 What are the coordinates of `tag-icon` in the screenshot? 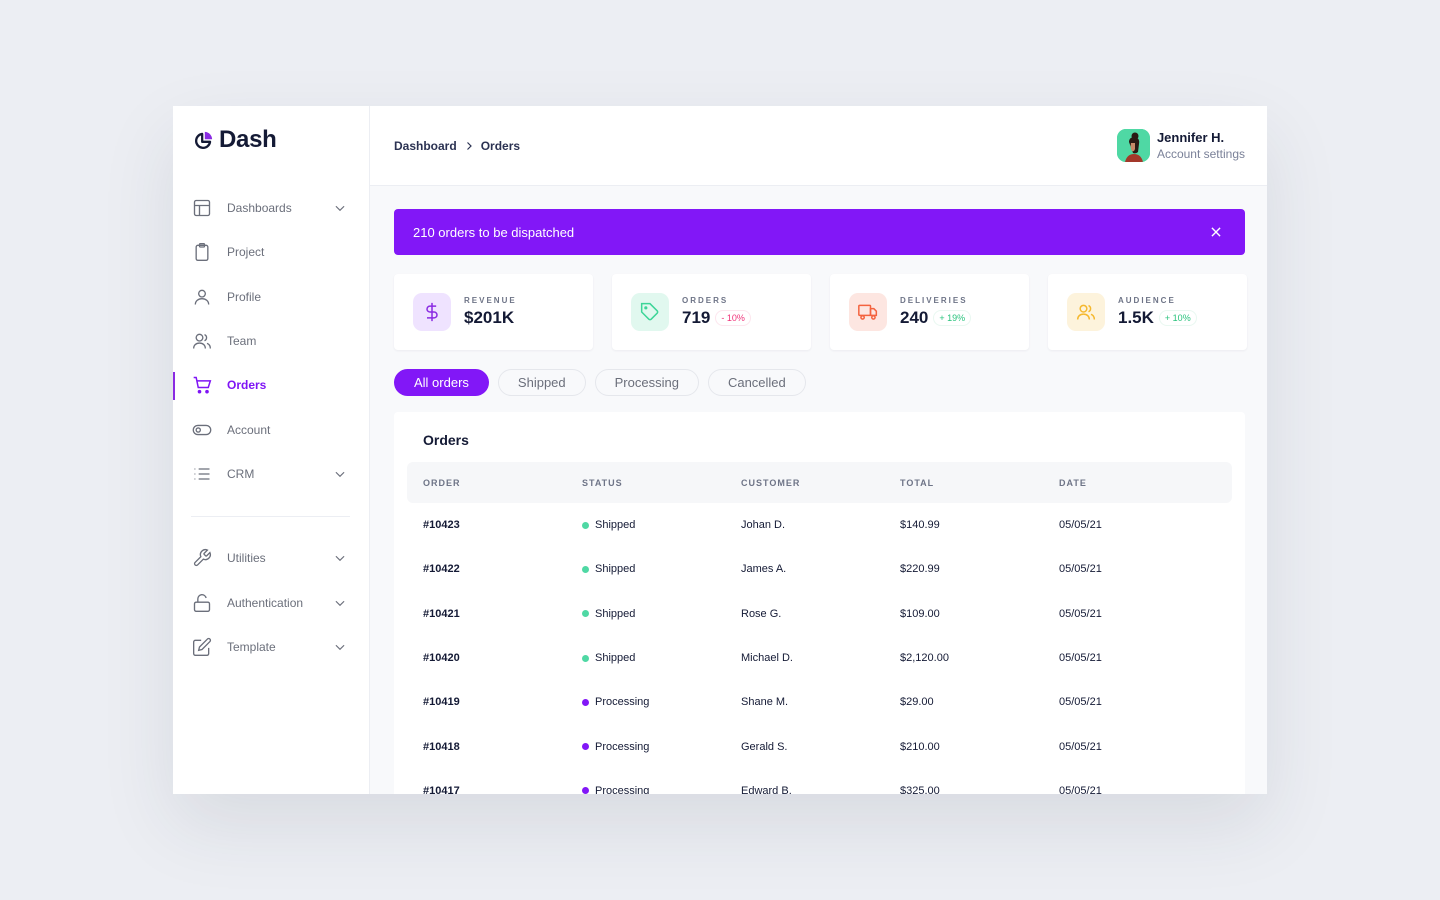 It's located at (649, 311).